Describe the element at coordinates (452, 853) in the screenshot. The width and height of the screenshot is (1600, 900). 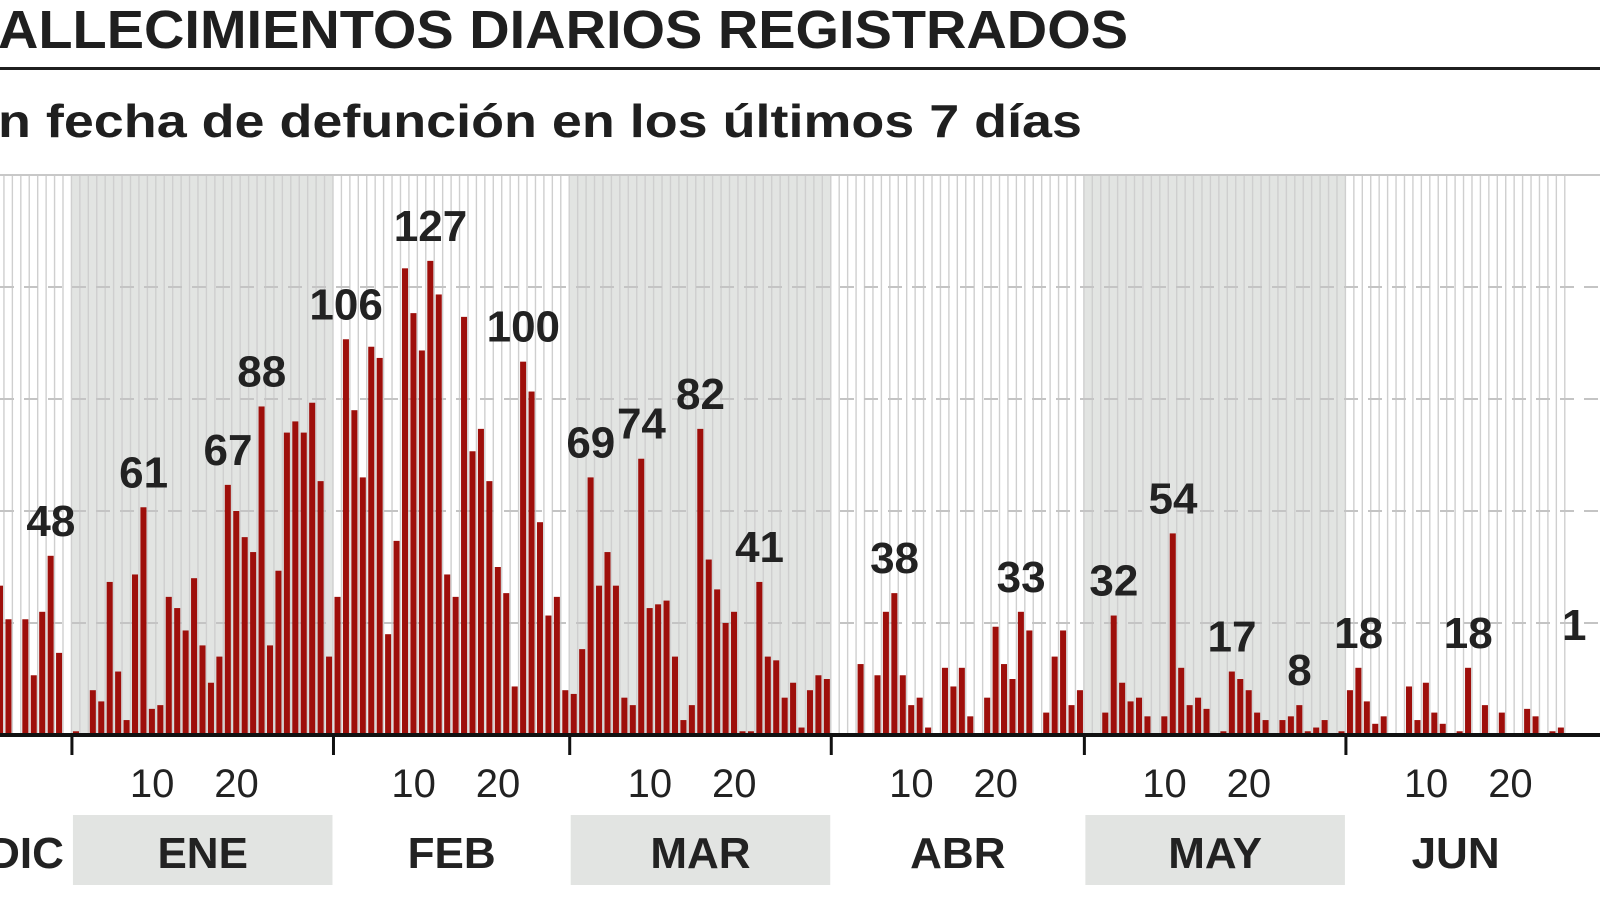
I see `month-label-feb: FEB` at that location.